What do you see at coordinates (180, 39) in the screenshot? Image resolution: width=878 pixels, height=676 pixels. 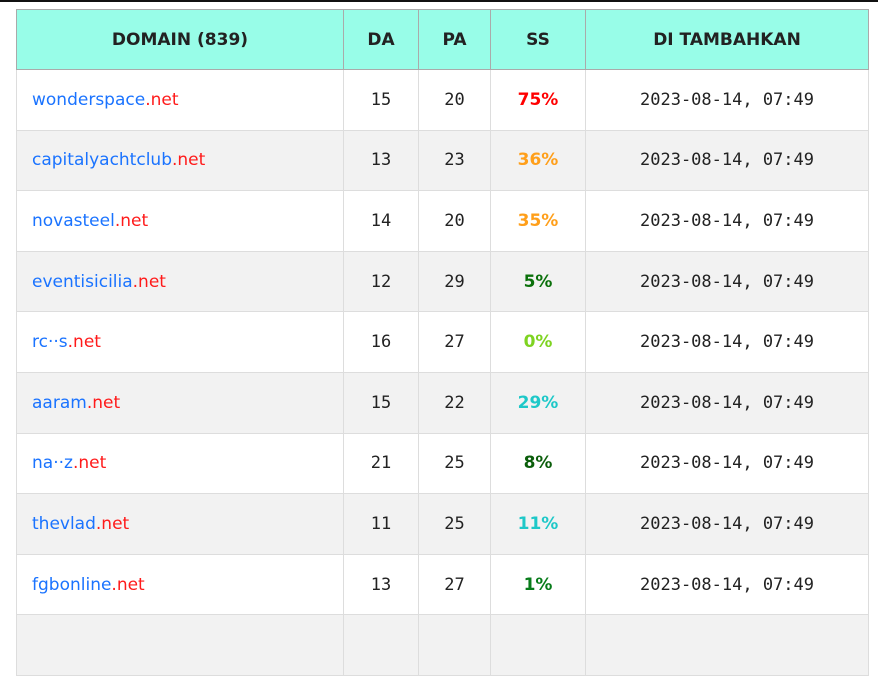 I see `header-domain: DOMAIN (839)` at bounding box center [180, 39].